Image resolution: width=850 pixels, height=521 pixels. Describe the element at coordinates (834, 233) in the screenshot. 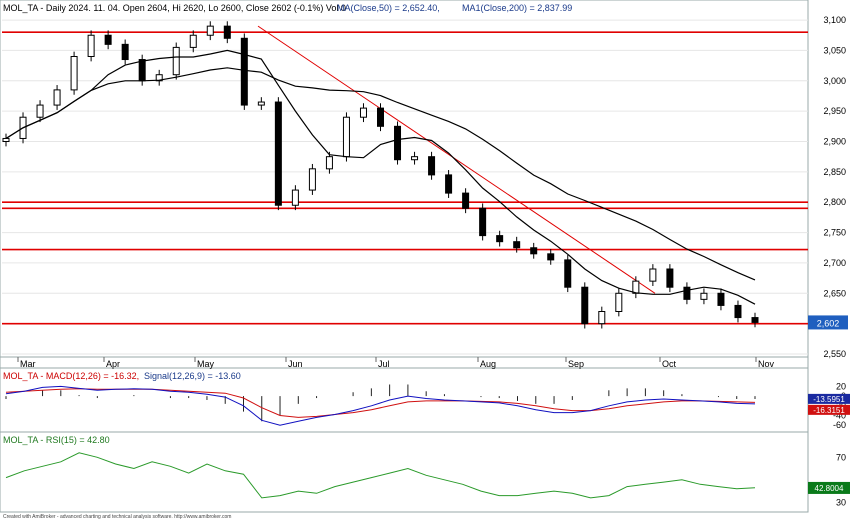

I see `price-tick-label: 2,750` at that location.